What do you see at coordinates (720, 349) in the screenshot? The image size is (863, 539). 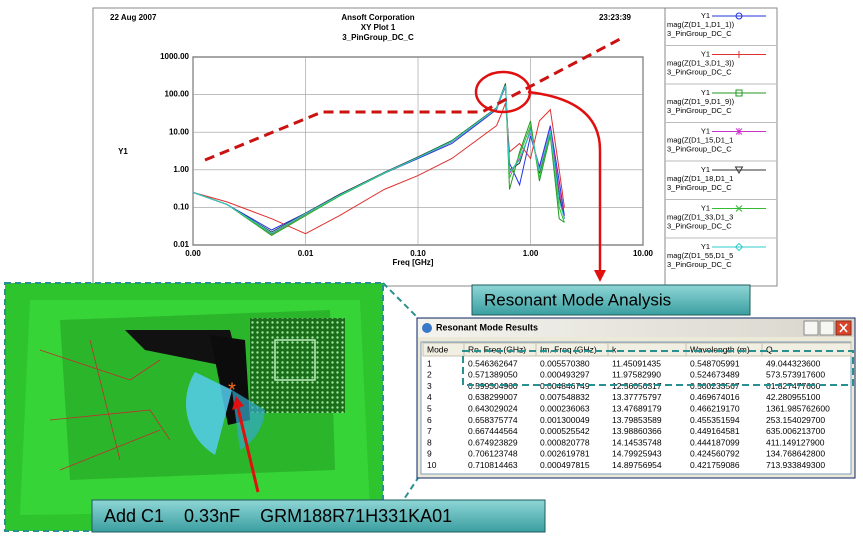 I see `column-header-text: Wavelength (m)` at bounding box center [720, 349].